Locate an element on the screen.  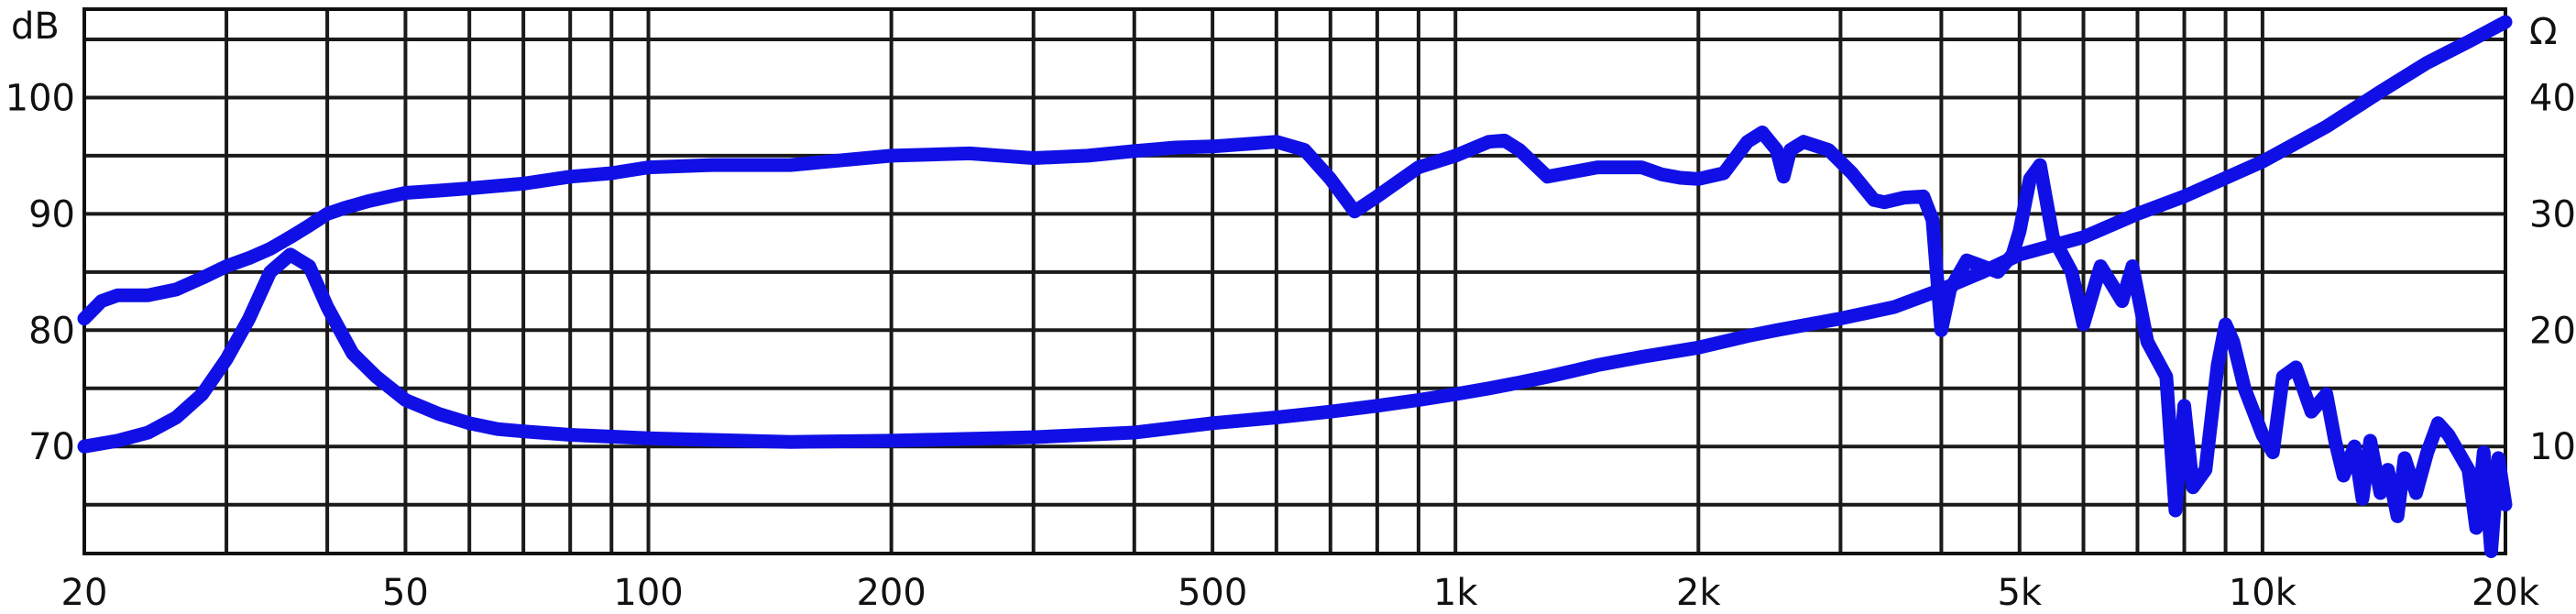
right-y-tick-label: 30 is located at coordinates (2552, 215).